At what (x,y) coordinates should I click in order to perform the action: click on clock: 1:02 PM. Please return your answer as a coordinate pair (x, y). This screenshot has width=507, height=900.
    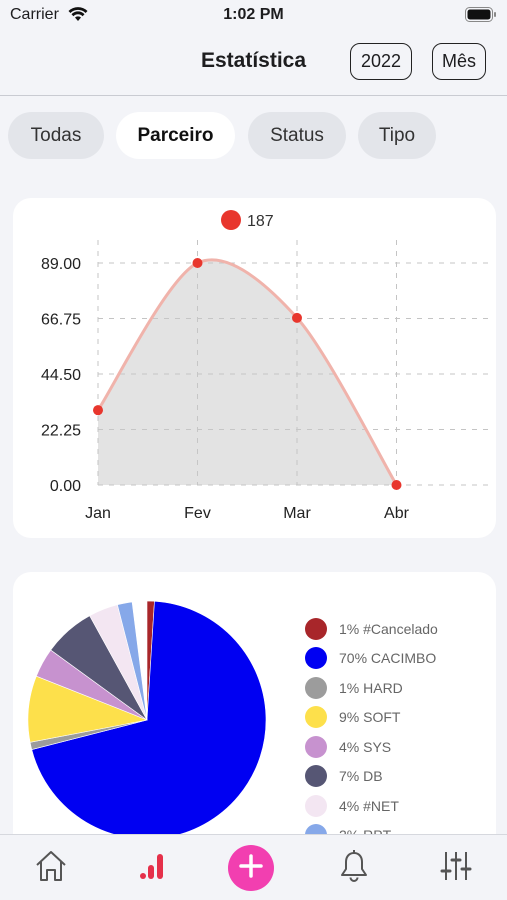
    Looking at the image, I should click on (253, 14).